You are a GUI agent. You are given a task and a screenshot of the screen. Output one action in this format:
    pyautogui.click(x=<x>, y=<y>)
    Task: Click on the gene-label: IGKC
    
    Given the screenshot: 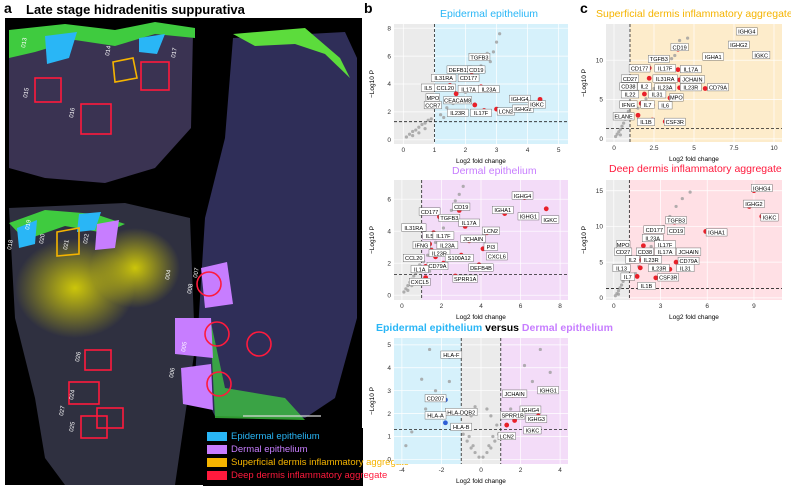 What is the action you would take?
    pyautogui.click(x=533, y=432)
    